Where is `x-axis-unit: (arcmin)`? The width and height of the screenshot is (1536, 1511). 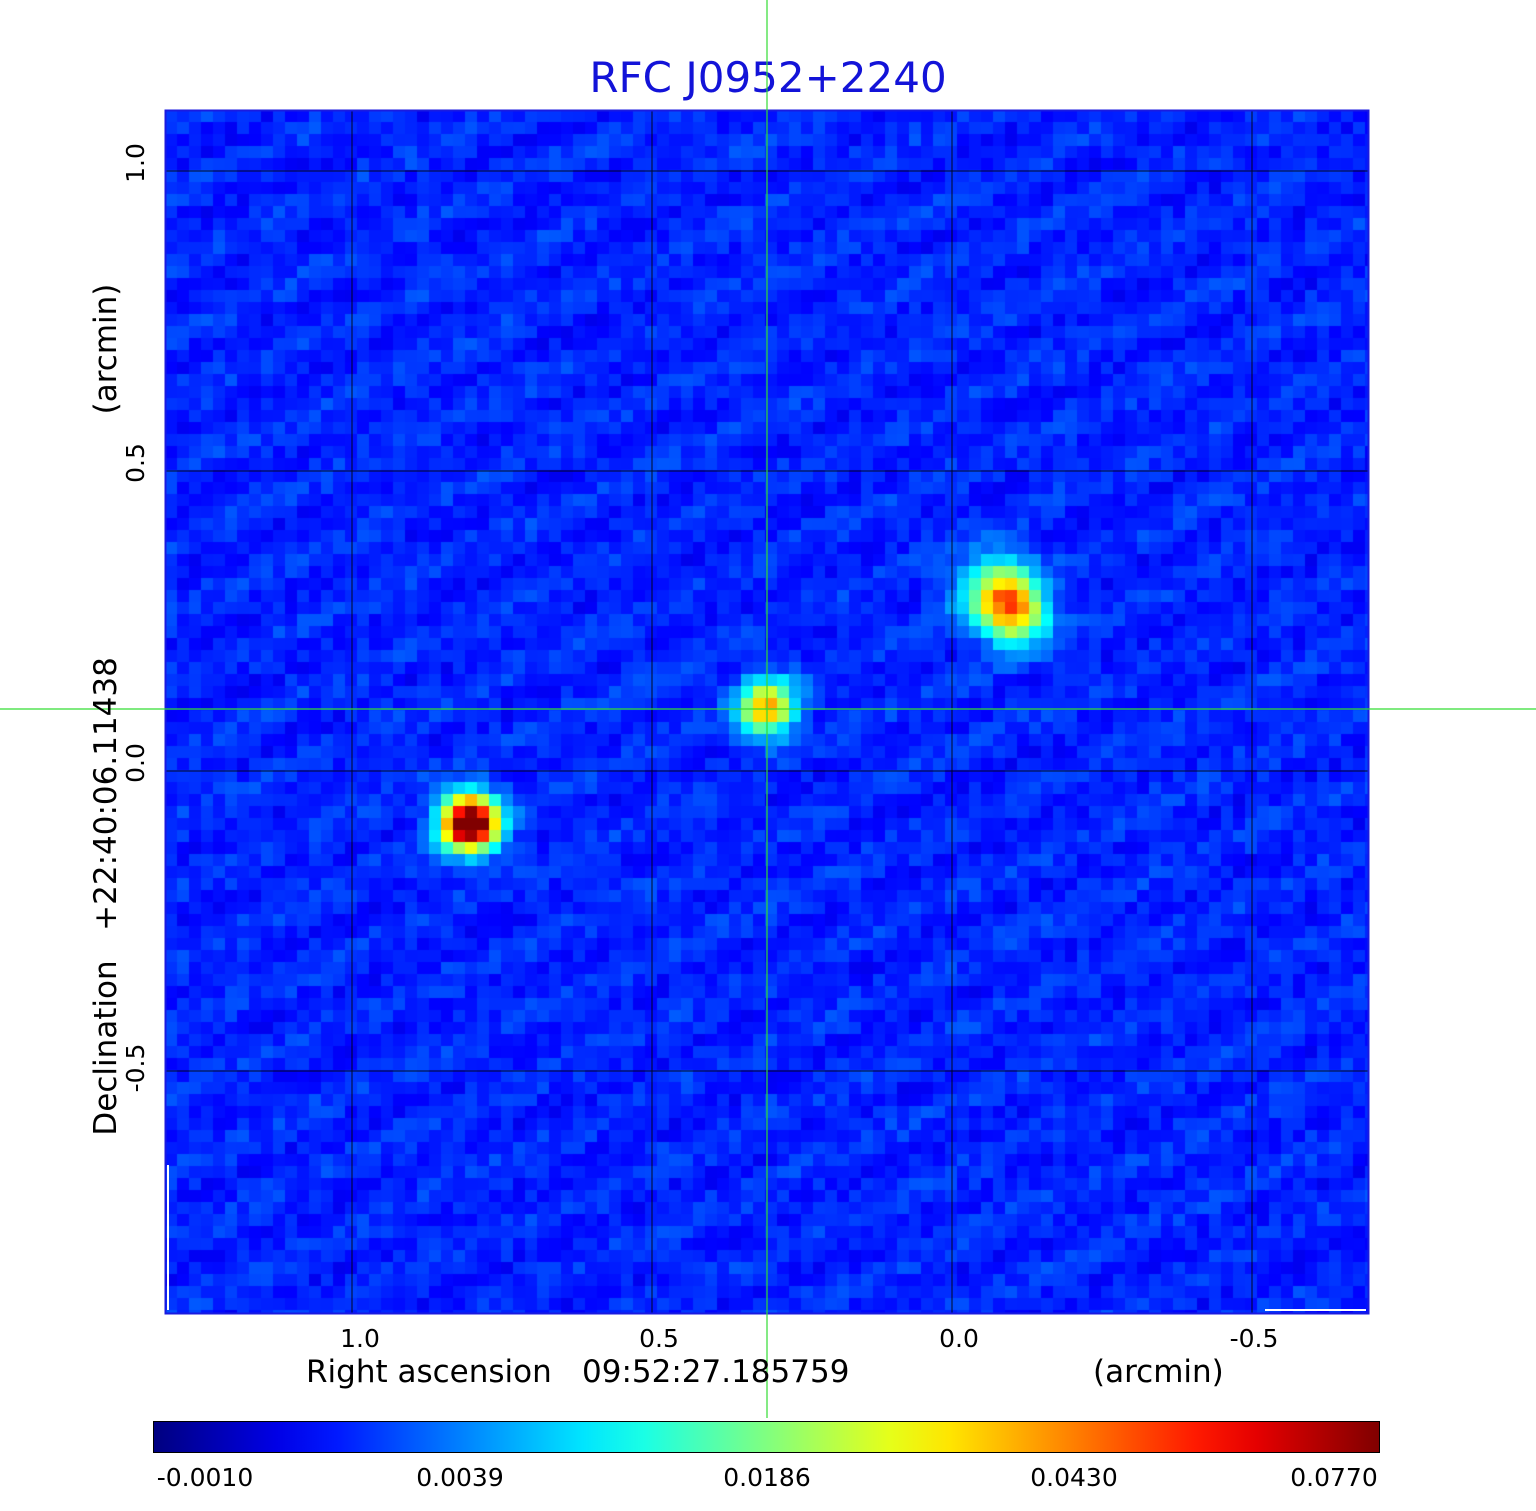
x-axis-unit: (arcmin) is located at coordinates (1158, 1372).